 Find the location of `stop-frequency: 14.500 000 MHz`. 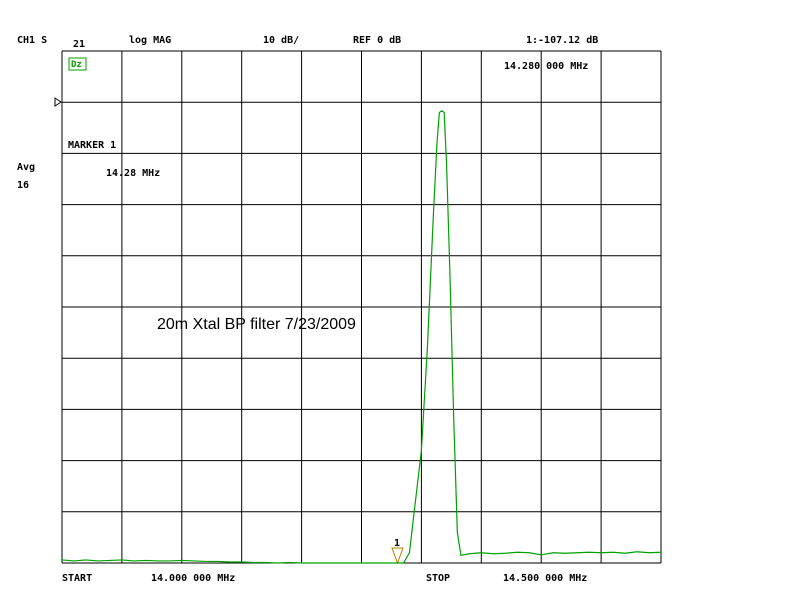

stop-frequency: 14.500 000 MHz is located at coordinates (545, 578).